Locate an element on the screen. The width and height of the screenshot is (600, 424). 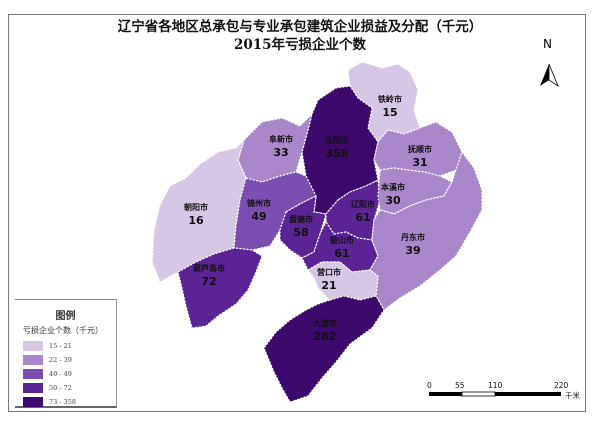
scale-tick: 110 is located at coordinates (495, 385).